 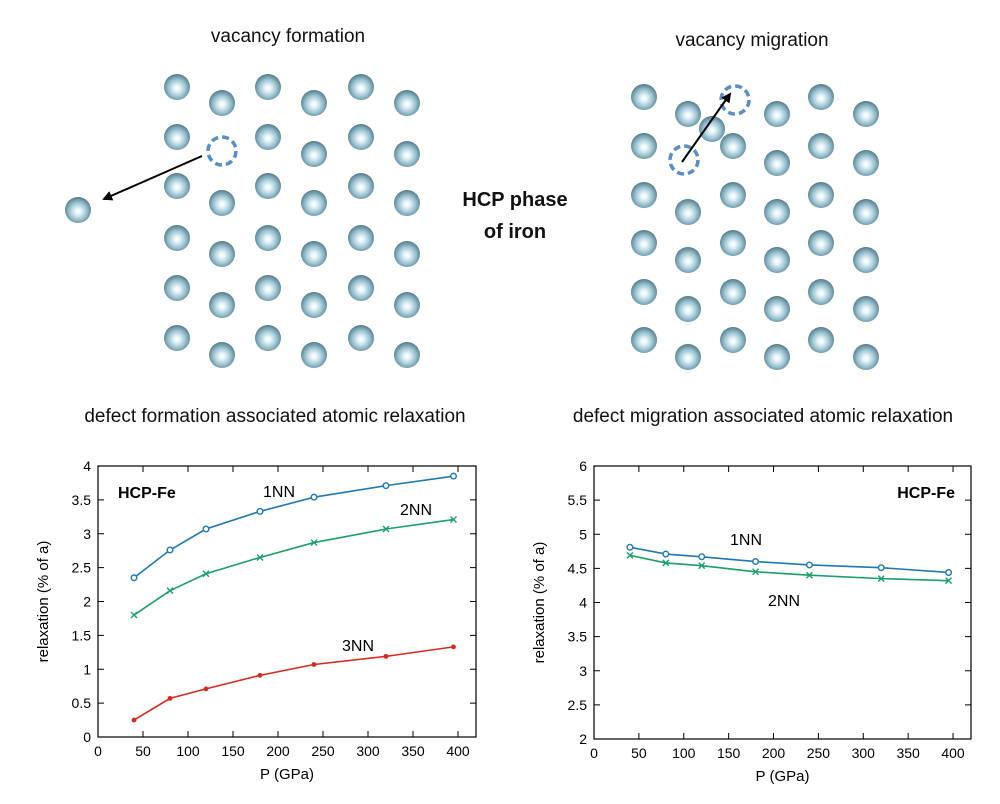 I want to click on x-tick-label: 50, so click(x=143, y=751).